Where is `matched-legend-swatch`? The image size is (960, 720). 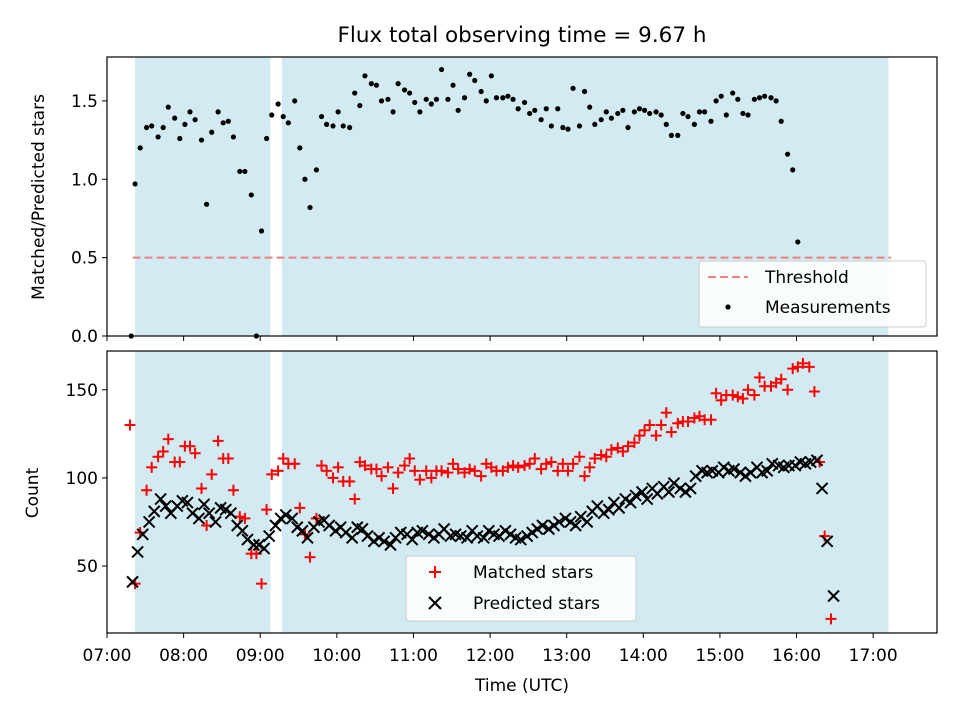 matched-legend-swatch is located at coordinates (435, 572).